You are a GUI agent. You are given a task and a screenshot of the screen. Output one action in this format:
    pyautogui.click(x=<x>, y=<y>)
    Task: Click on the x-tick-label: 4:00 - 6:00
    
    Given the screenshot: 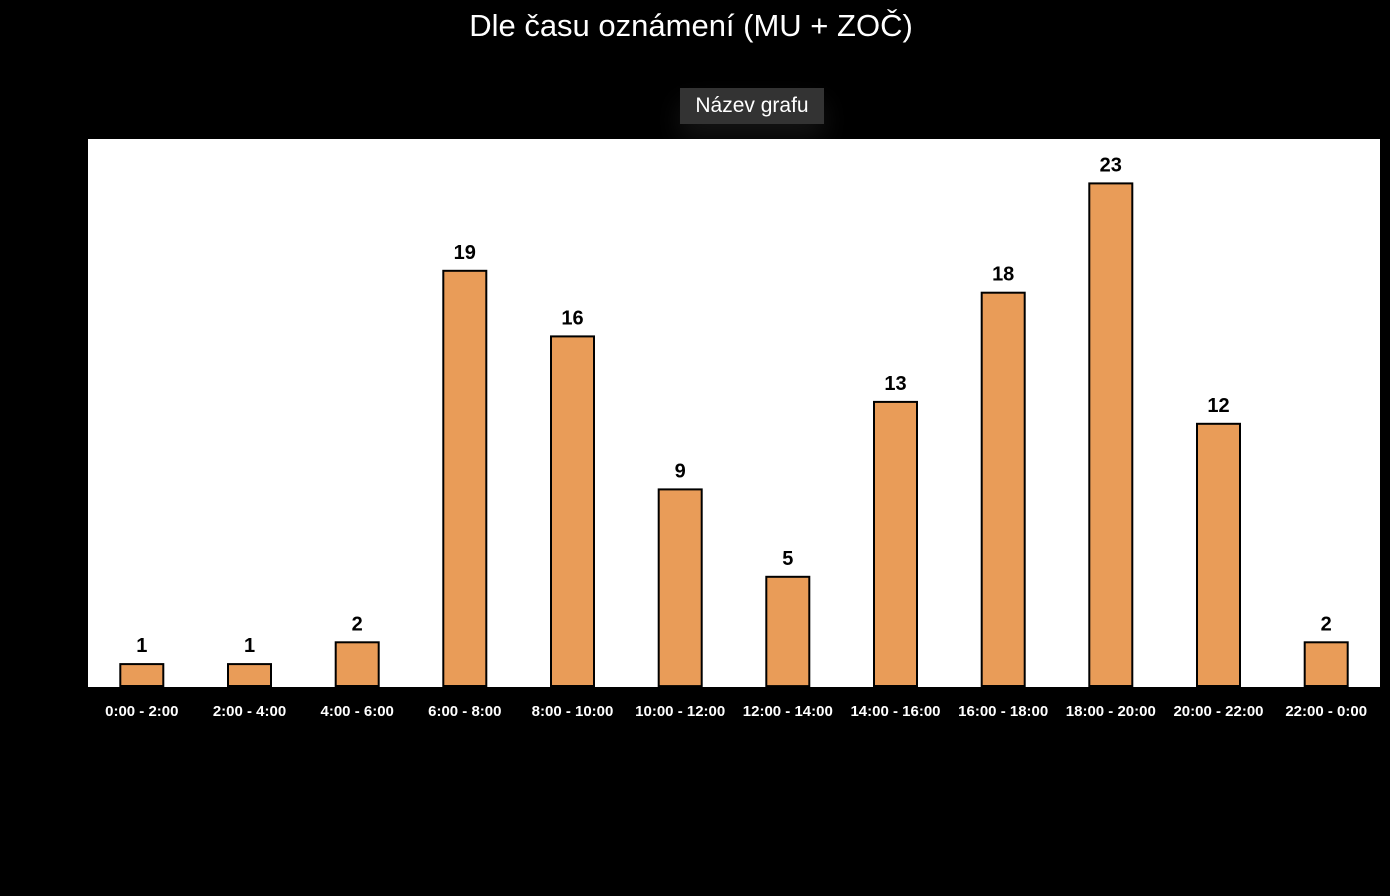 What is the action you would take?
    pyautogui.click(x=357, y=711)
    